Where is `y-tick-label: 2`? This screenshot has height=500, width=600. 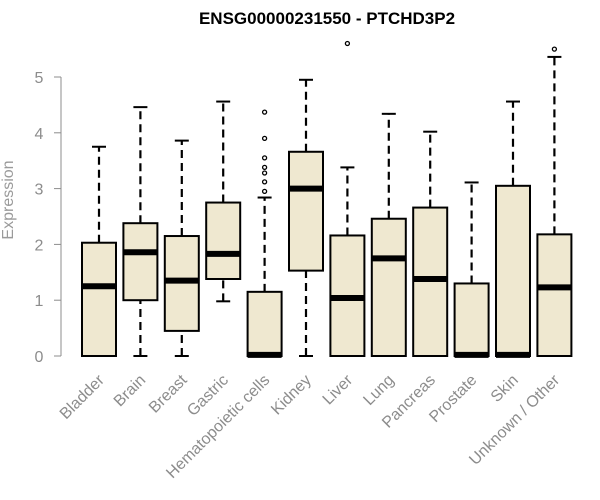
y-tick-label: 2 is located at coordinates (39, 245).